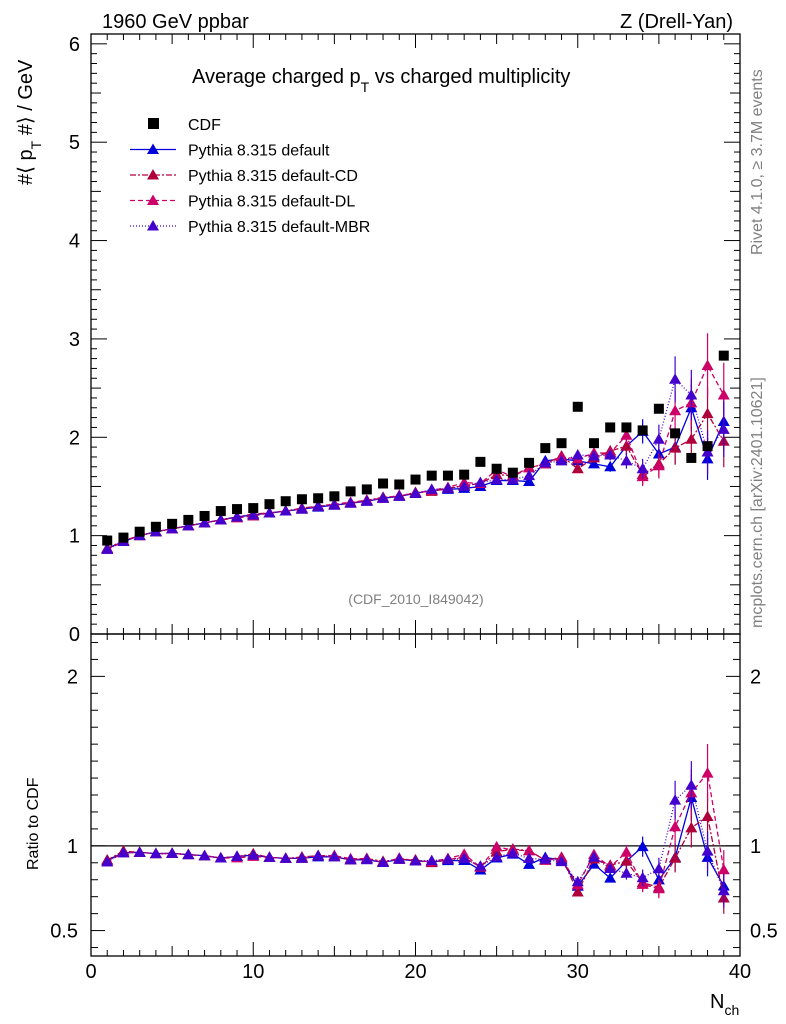 This screenshot has height=1024, width=786. What do you see at coordinates (74, 340) in the screenshot?
I see `y-tick-label: 3` at bounding box center [74, 340].